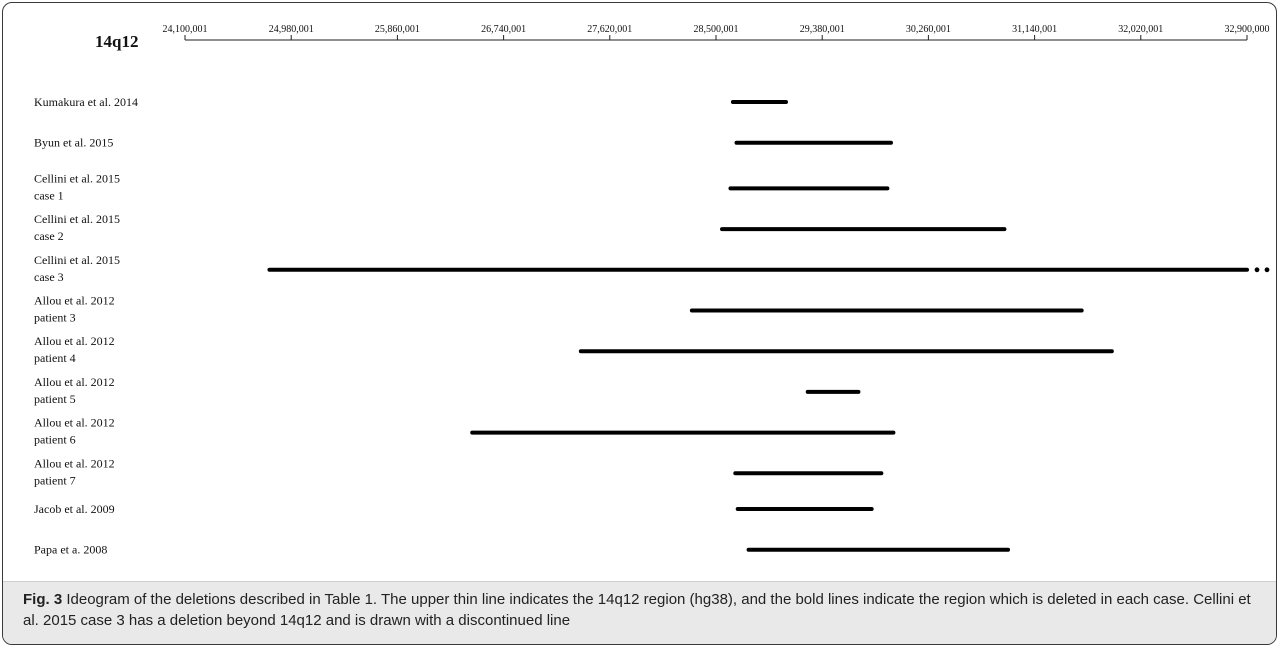 The height and width of the screenshot is (649, 1281). Describe the element at coordinates (1034, 29) in the screenshot. I see `axis-tick-label: 31,140,001` at that location.